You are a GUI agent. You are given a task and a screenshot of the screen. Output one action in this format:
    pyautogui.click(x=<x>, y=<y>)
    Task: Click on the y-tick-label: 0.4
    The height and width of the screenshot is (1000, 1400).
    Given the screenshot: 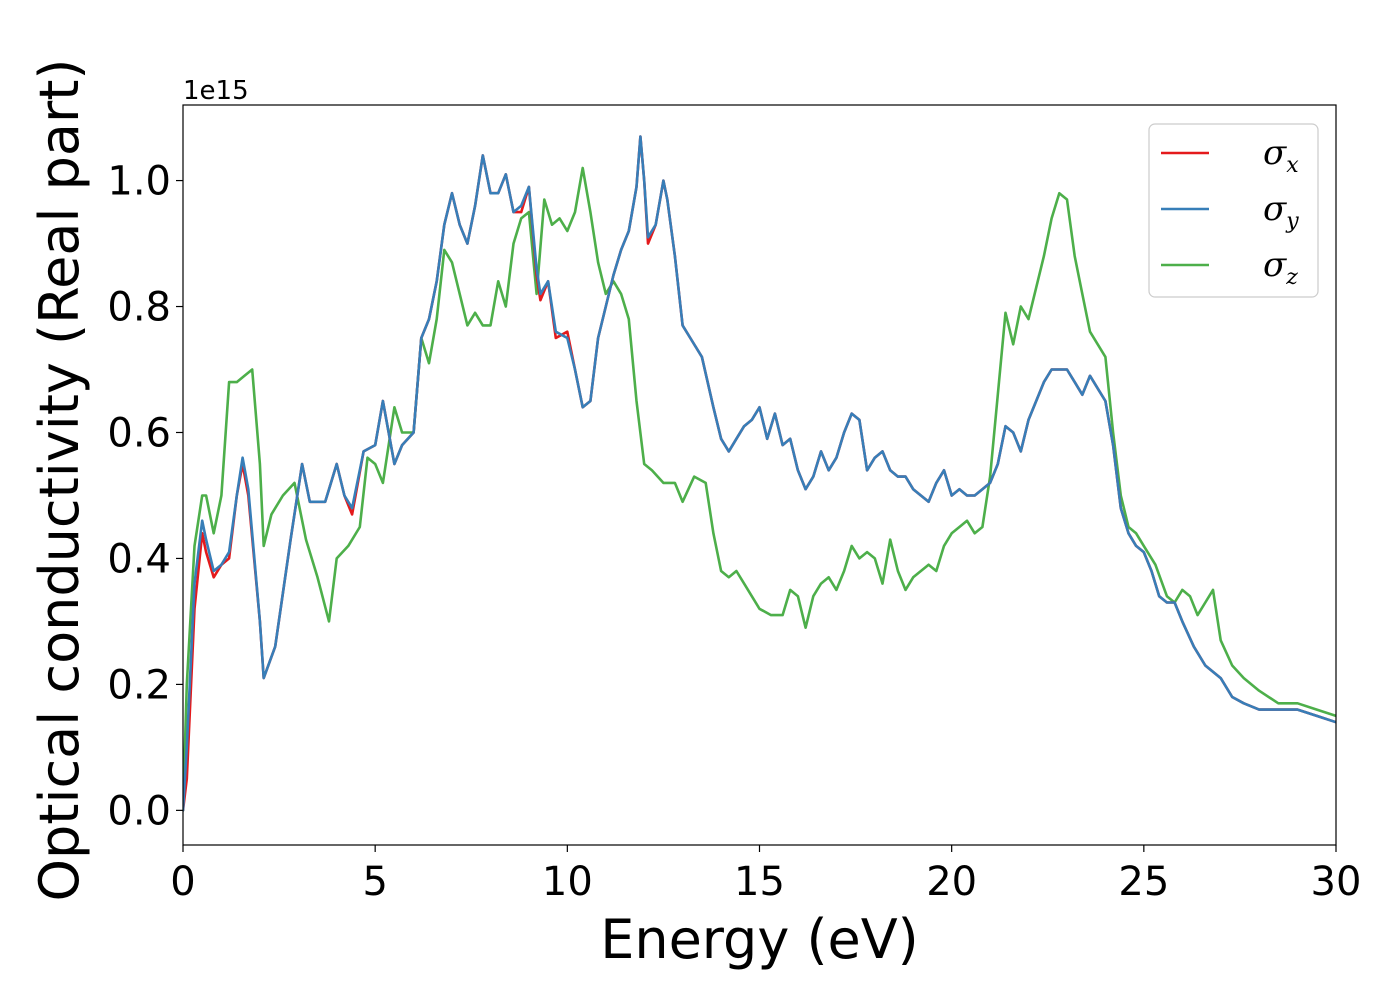 What is the action you would take?
    pyautogui.click(x=139, y=559)
    